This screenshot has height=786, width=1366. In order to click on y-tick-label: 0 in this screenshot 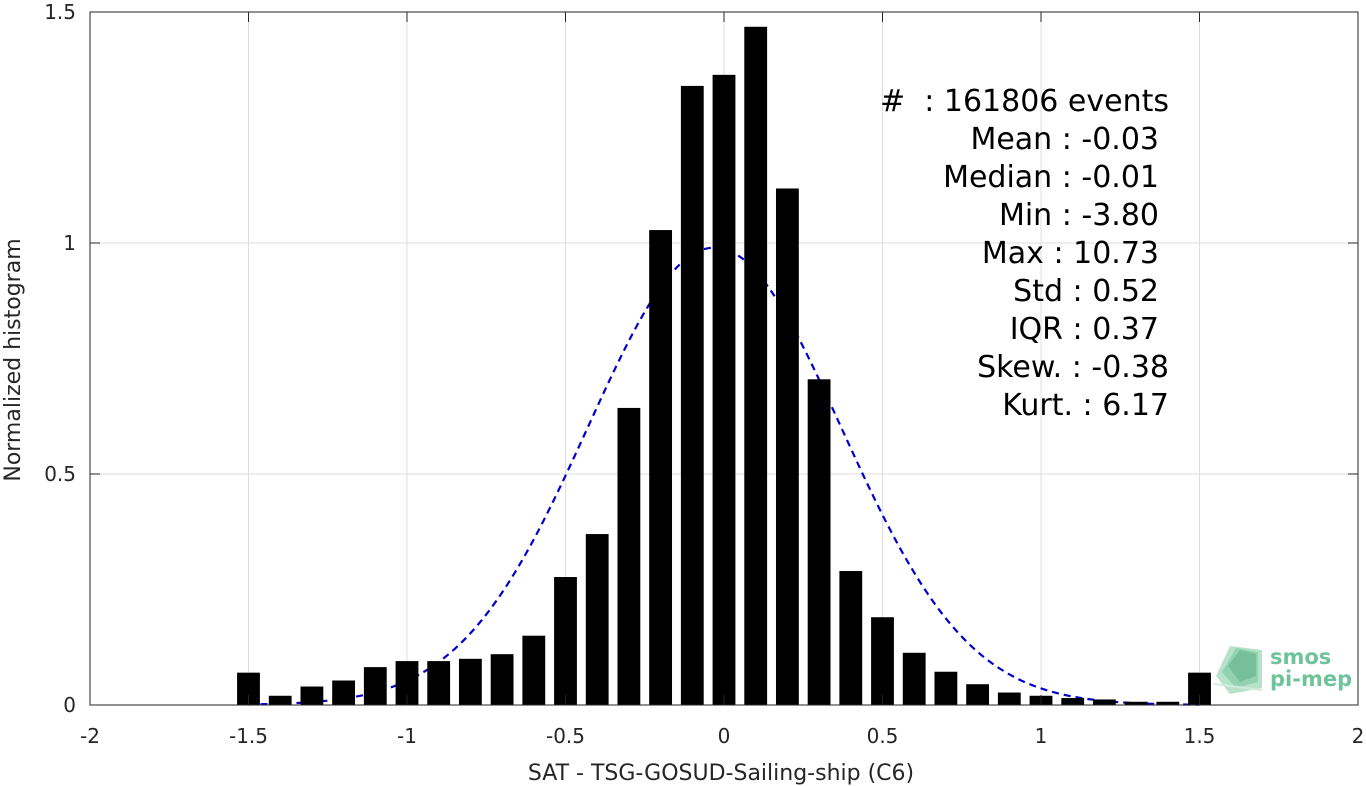, I will do `click(69, 705)`.